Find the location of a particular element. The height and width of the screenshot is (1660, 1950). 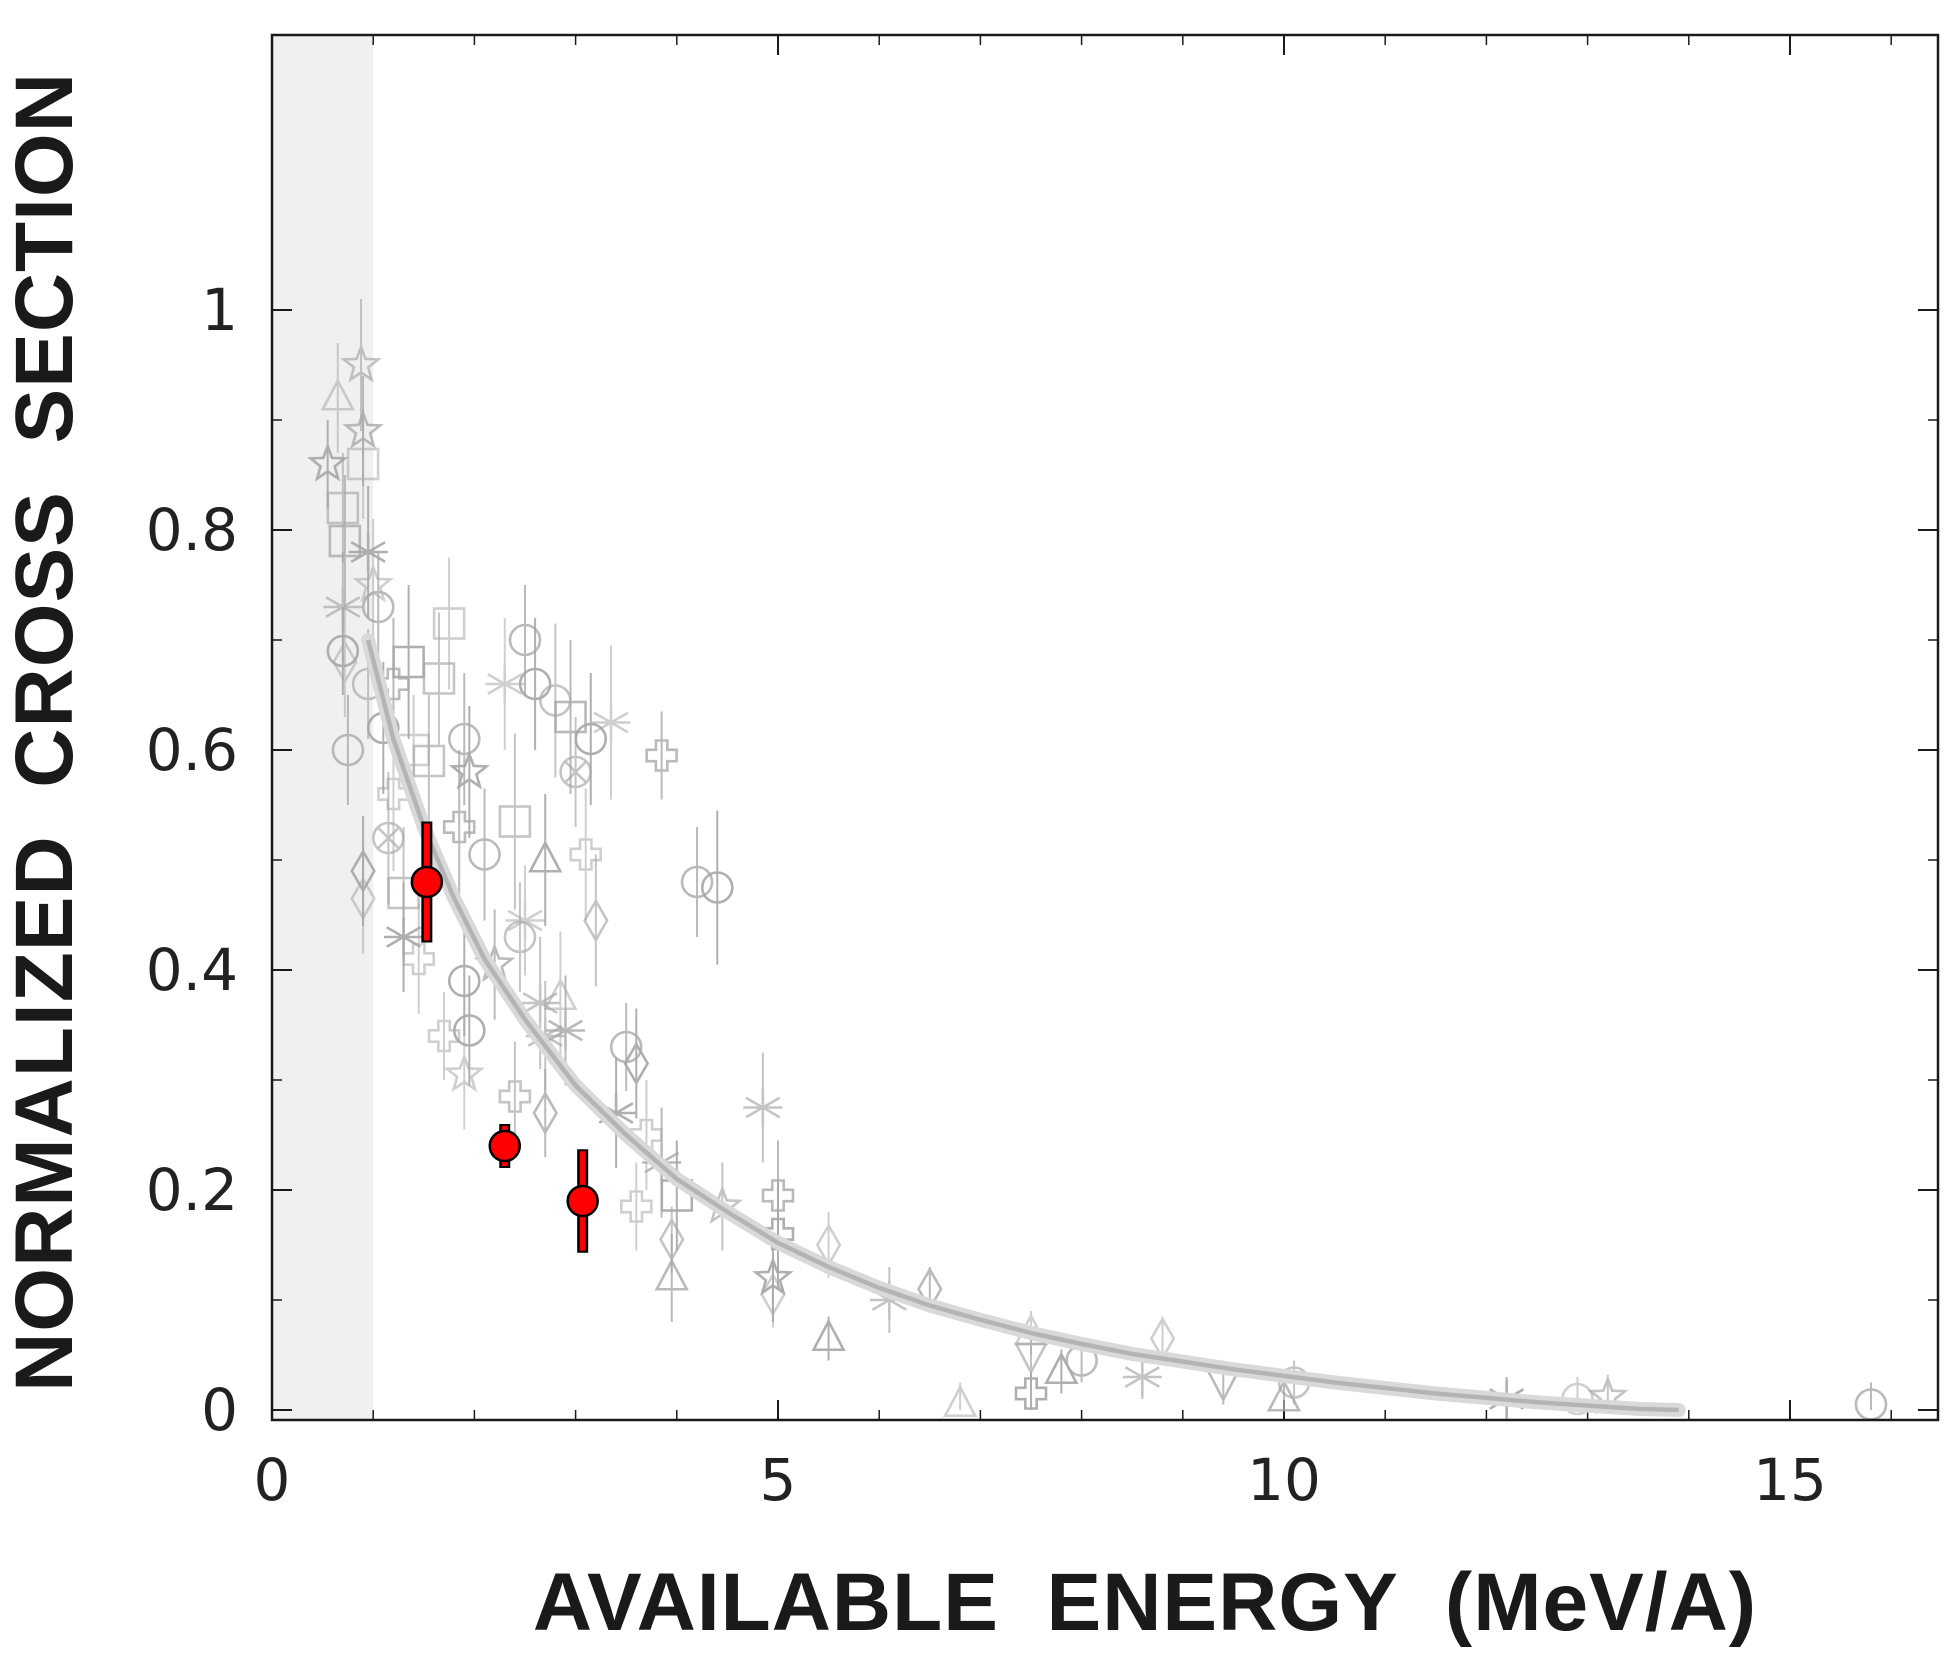

y-tick-label: 0.8 is located at coordinates (192, 530).